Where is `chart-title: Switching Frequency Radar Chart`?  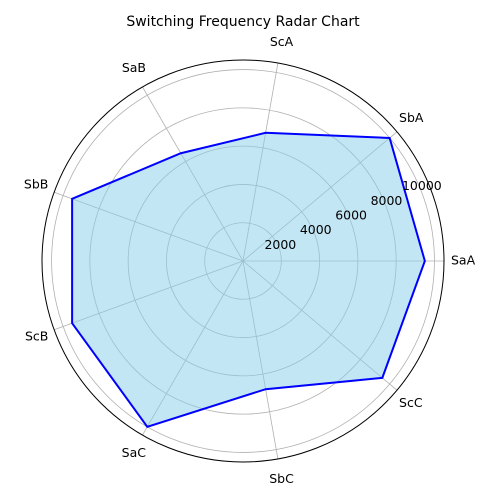 chart-title: Switching Frequency Radar Chart is located at coordinates (243, 22).